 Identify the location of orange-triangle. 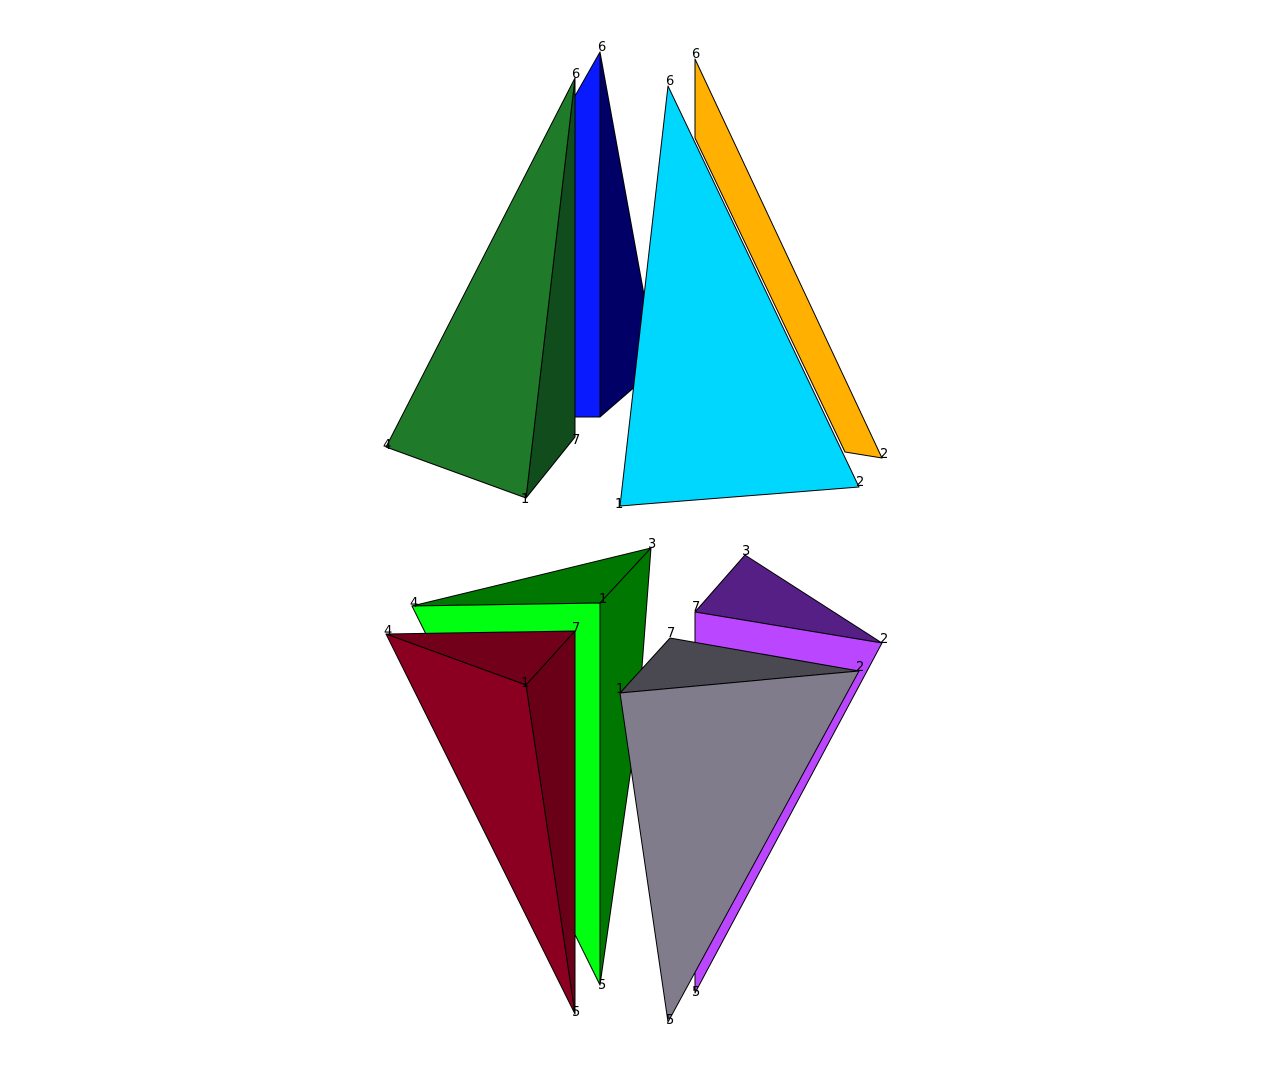
(788, 258).